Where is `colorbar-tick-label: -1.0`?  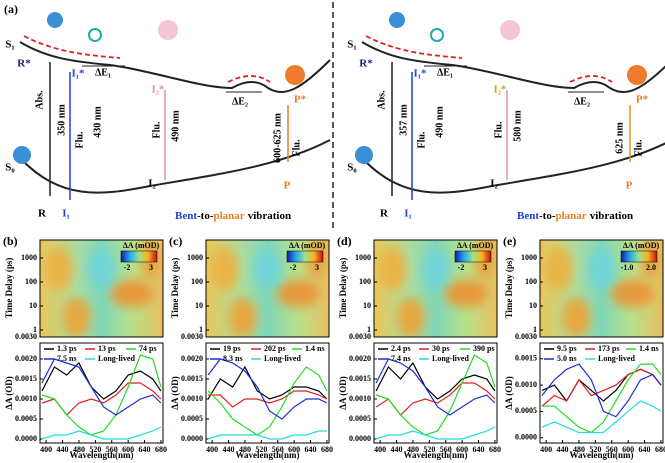
colorbar-tick-label: -1.0 is located at coordinates (627, 267).